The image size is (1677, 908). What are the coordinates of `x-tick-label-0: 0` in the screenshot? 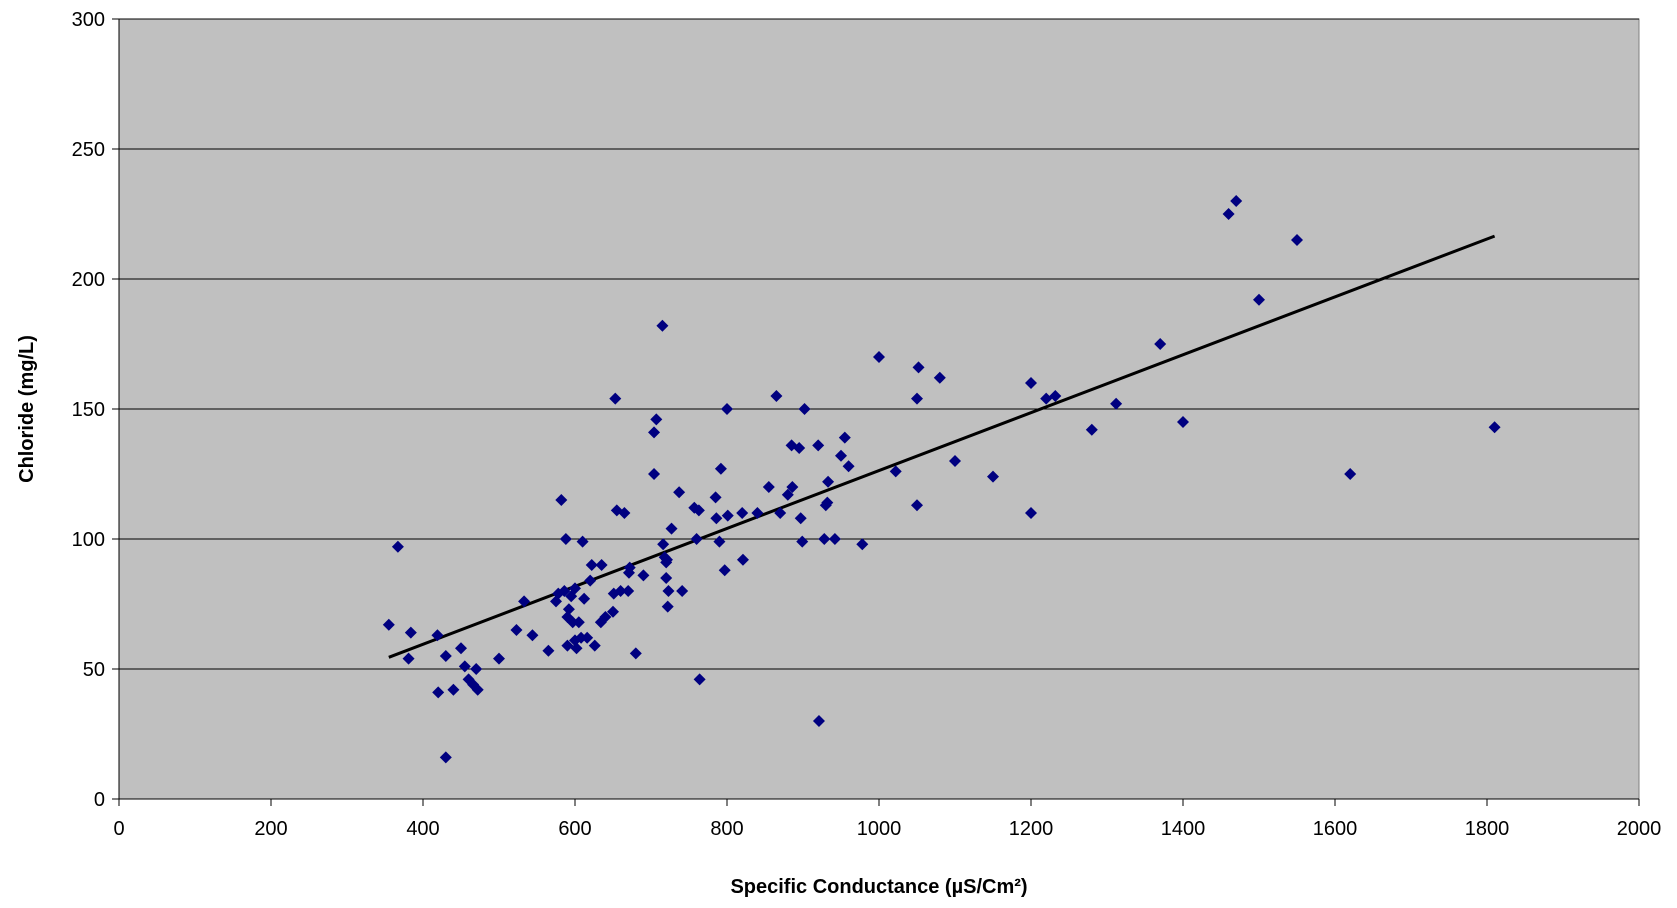 It's located at (118, 829).